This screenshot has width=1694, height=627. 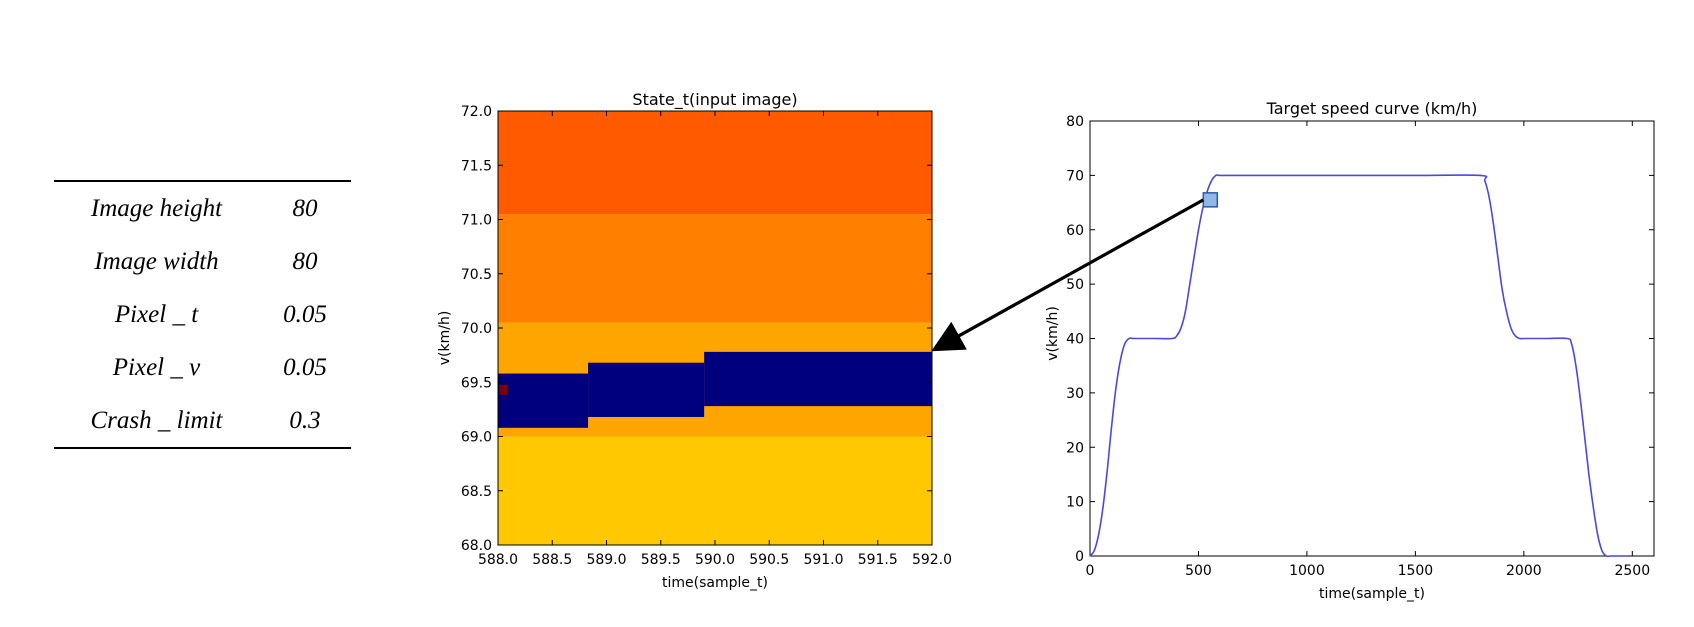 What do you see at coordinates (715, 583) in the screenshot?
I see `heatmap-x-axis-label: time(sample_t)` at bounding box center [715, 583].